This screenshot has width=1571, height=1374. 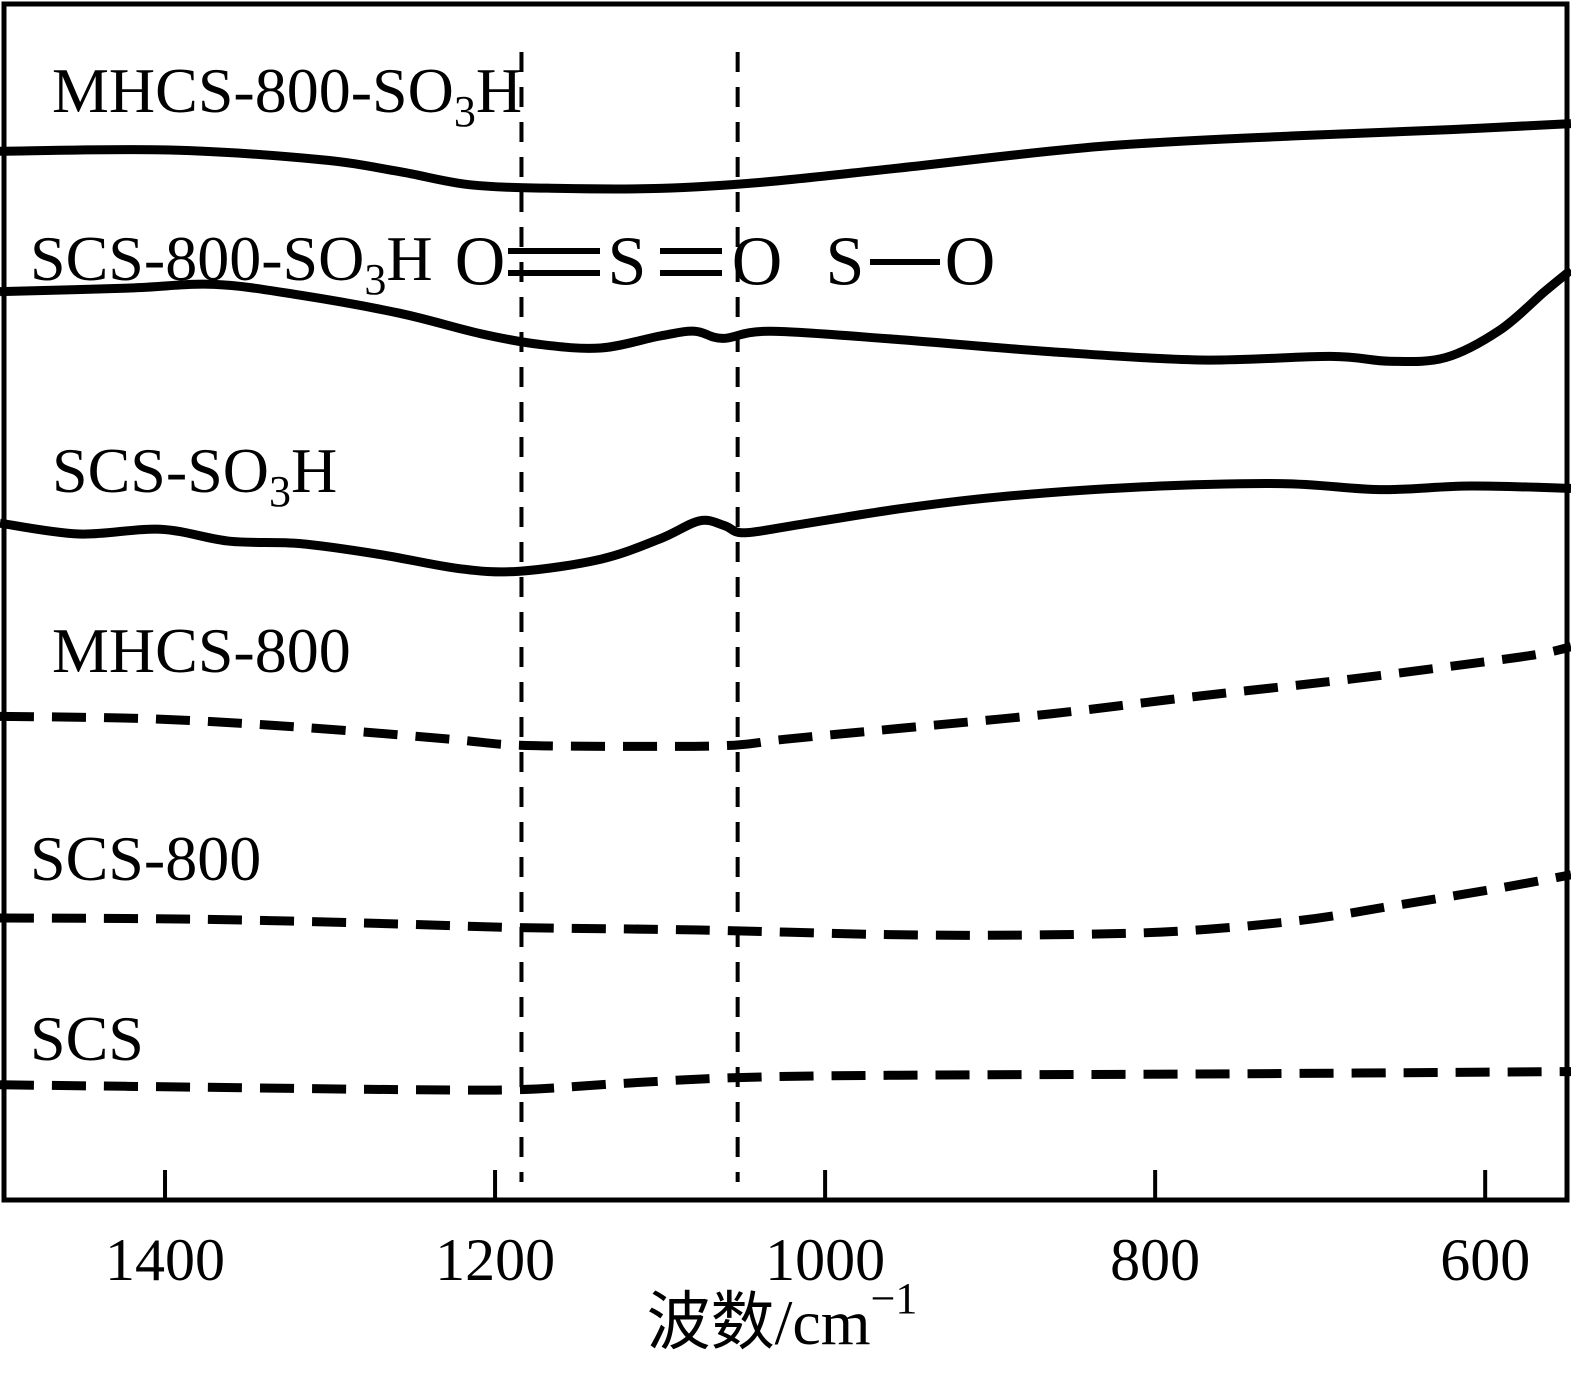 What do you see at coordinates (1485, 1260) in the screenshot?
I see `x-tick-label-600: 600` at bounding box center [1485, 1260].